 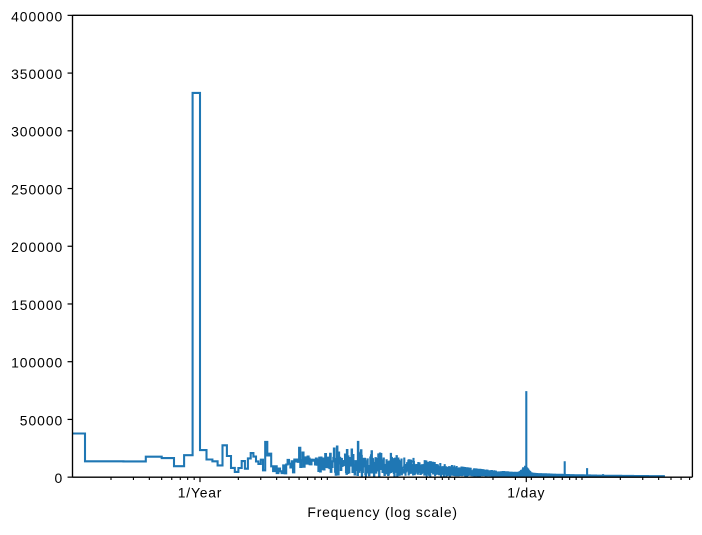 I want to click on svg-text: 250000, so click(x=37, y=189).